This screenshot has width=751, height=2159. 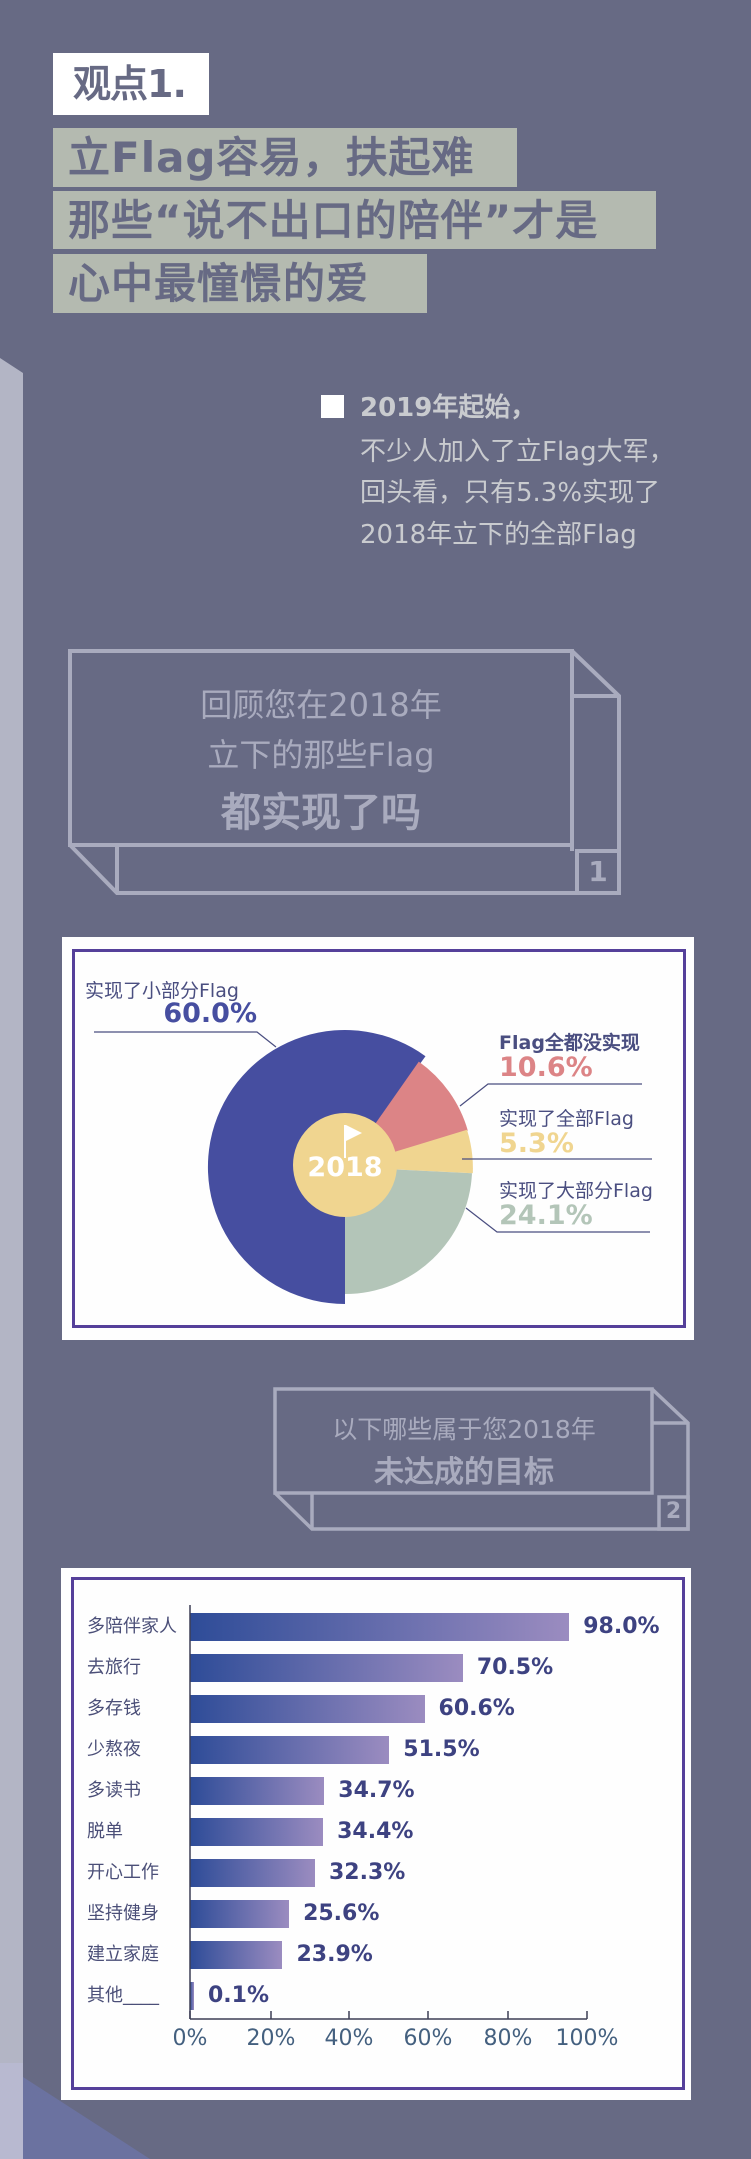 I want to click on bar-value-label: 60.6%, so click(x=476, y=1708).